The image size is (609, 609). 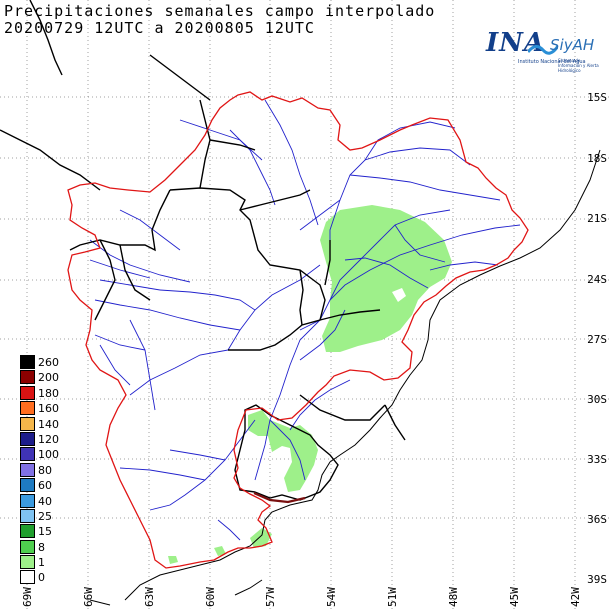 What do you see at coordinates (597, 339) in the screenshot?
I see `lat-label: 27S` at bounding box center [597, 339].